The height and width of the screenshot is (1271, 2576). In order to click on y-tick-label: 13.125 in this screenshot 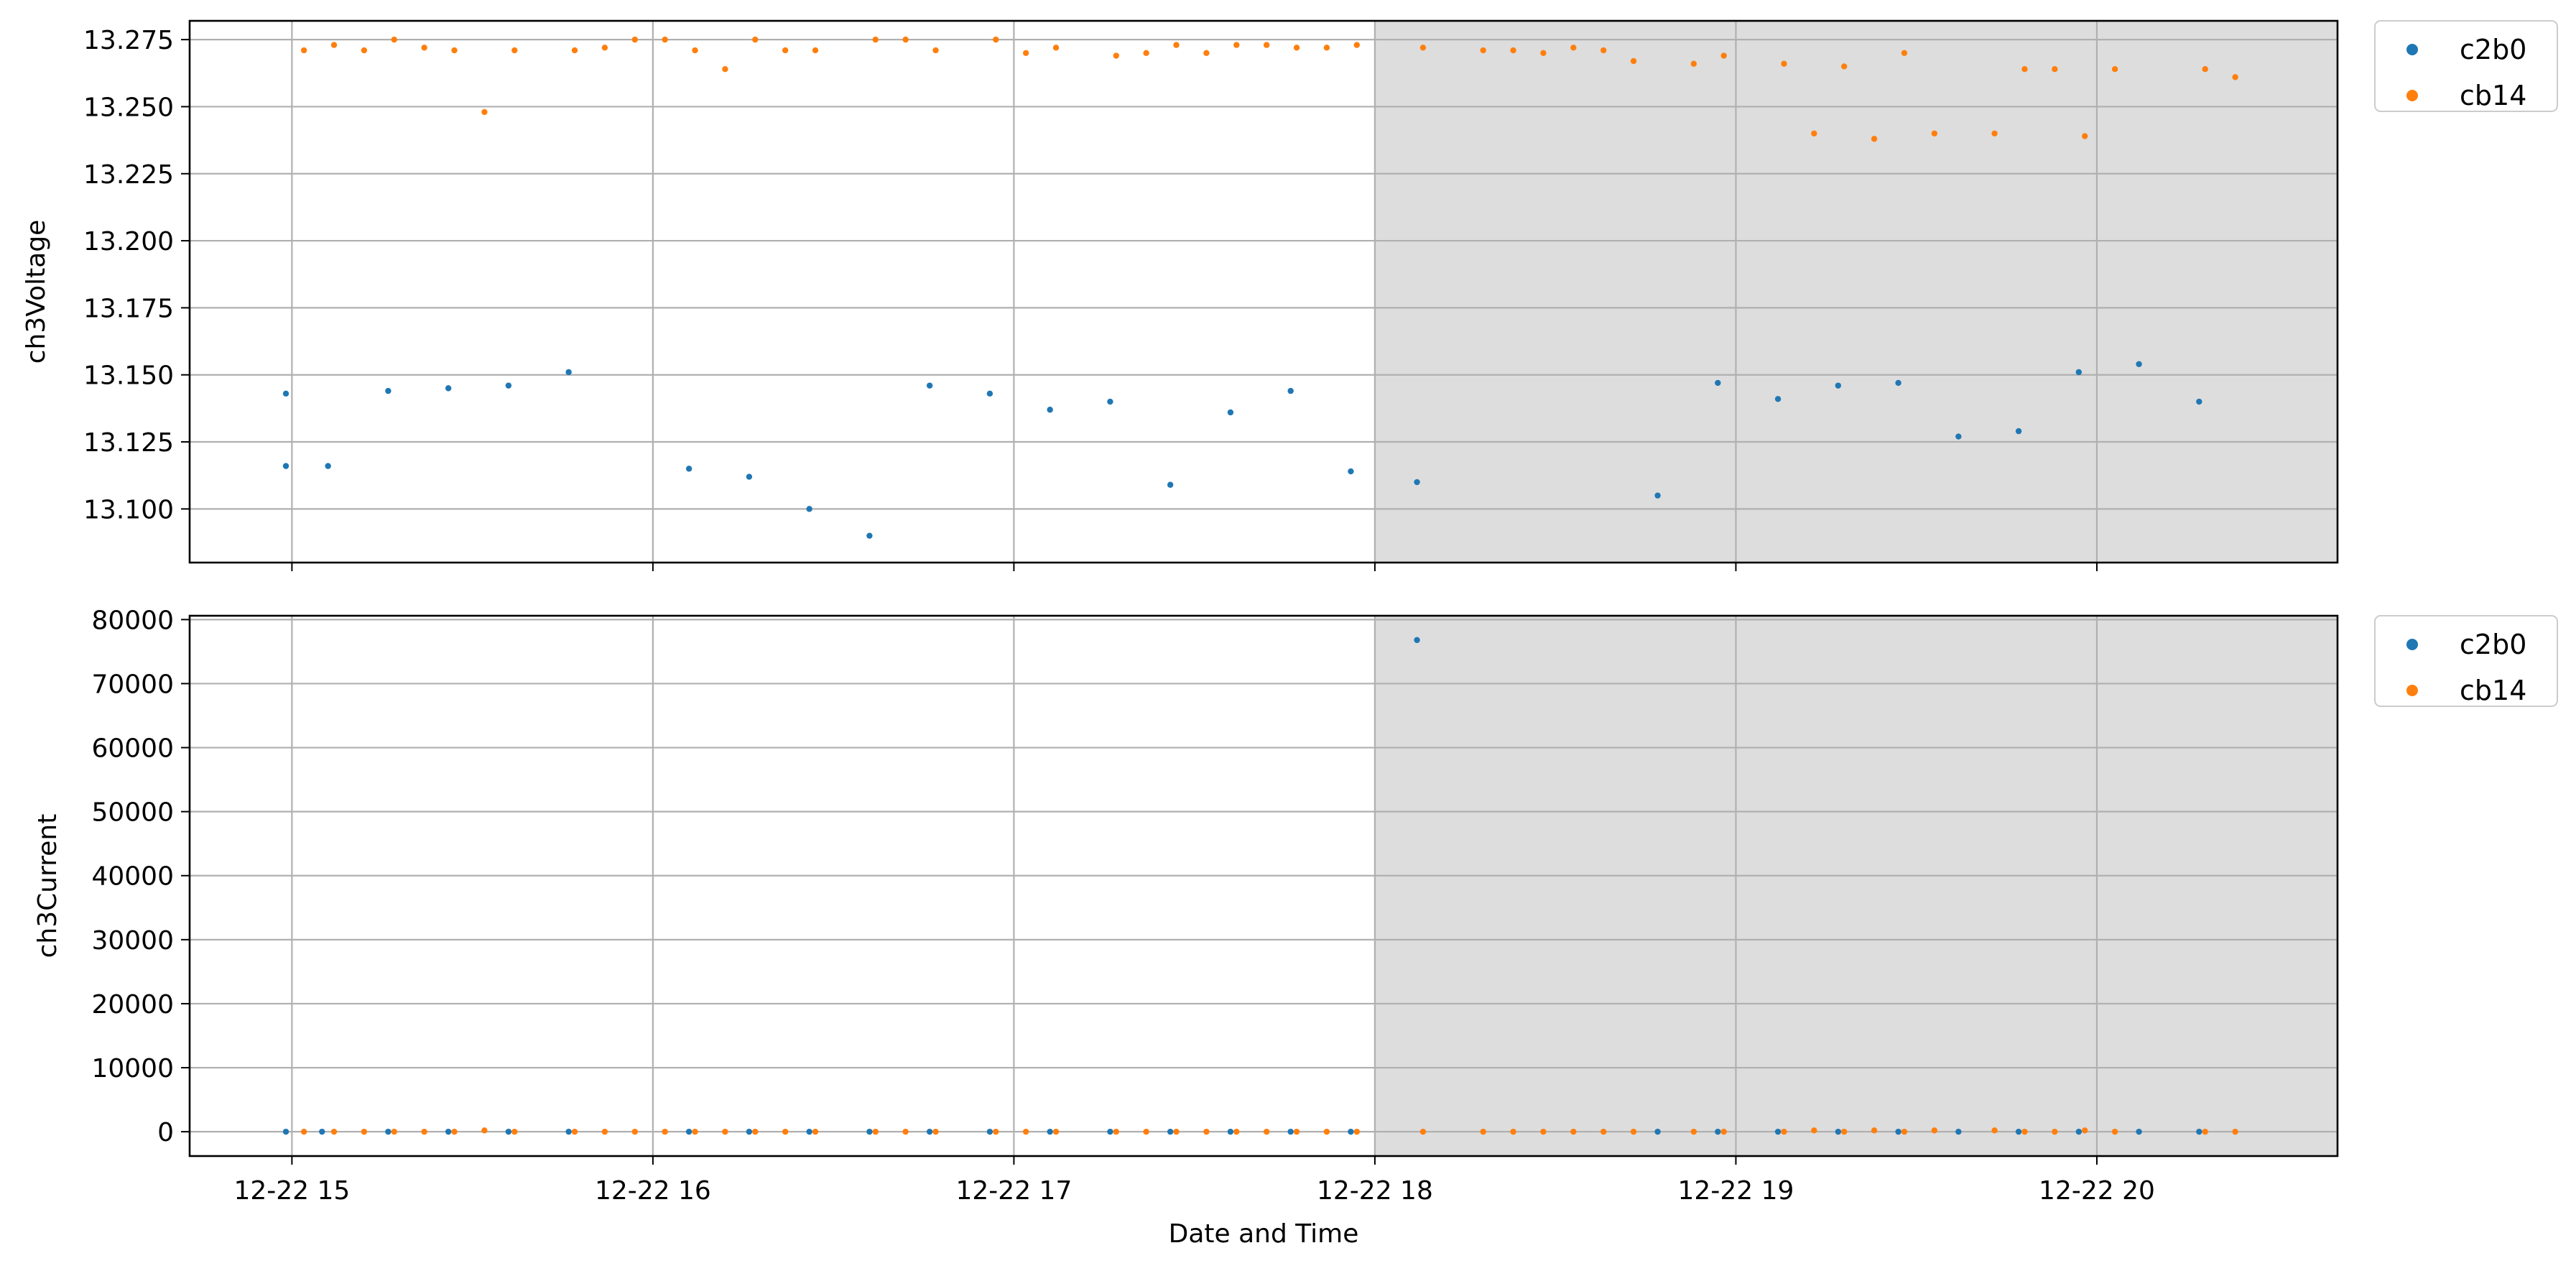, I will do `click(128, 443)`.